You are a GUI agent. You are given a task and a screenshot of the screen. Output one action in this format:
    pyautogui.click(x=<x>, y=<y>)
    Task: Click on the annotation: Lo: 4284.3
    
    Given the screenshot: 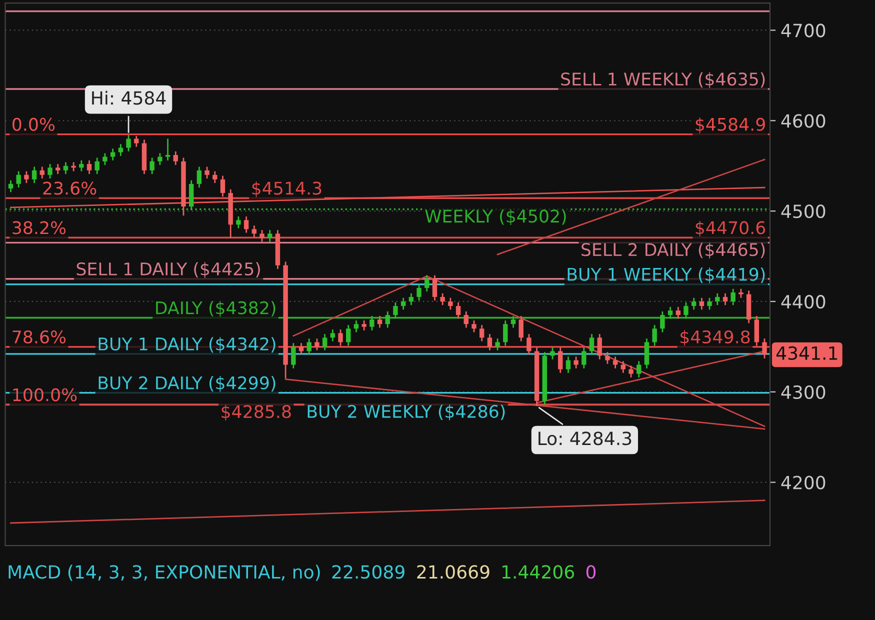 What is the action you would take?
    pyautogui.click(x=585, y=439)
    